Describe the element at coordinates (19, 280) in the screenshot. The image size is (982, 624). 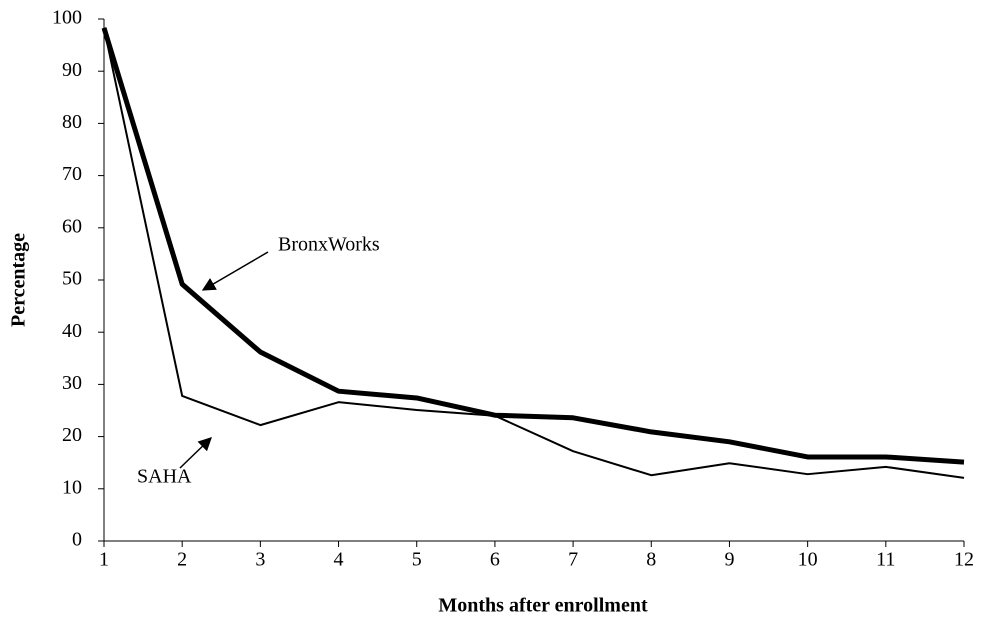
I see `y-axis-title: Percentage` at that location.